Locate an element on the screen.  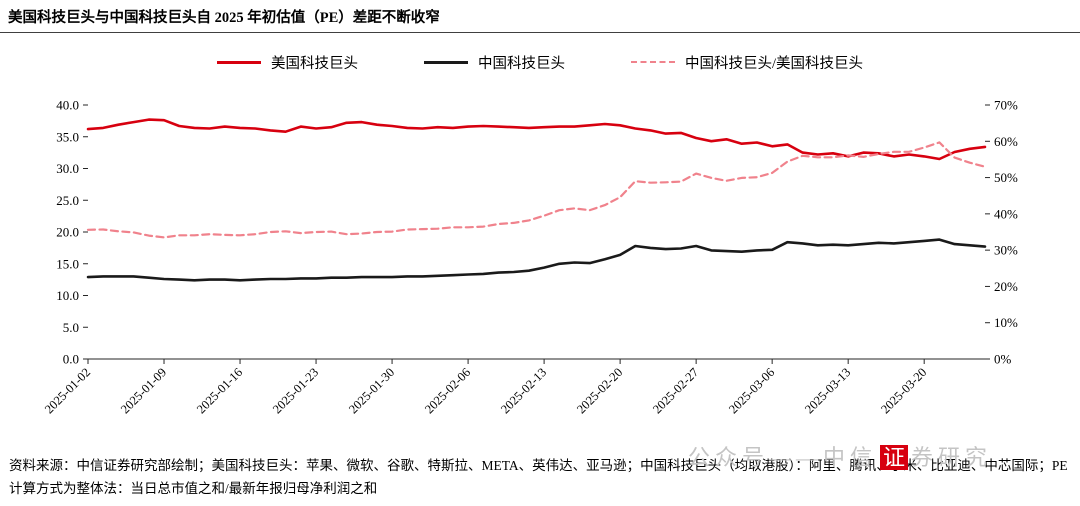
right-axis-label: 50% is located at coordinates (1006, 177).